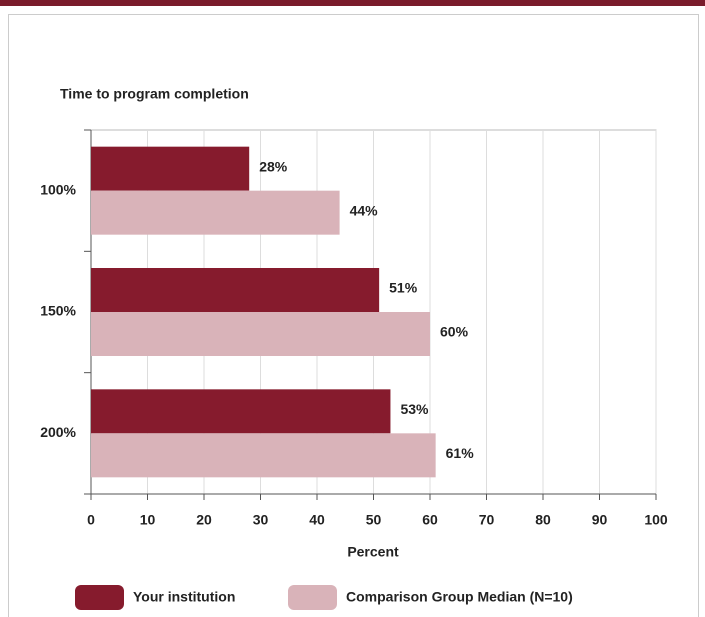  Describe the element at coordinates (58, 189) in the screenshot. I see `y-tick-label: 100%` at that location.